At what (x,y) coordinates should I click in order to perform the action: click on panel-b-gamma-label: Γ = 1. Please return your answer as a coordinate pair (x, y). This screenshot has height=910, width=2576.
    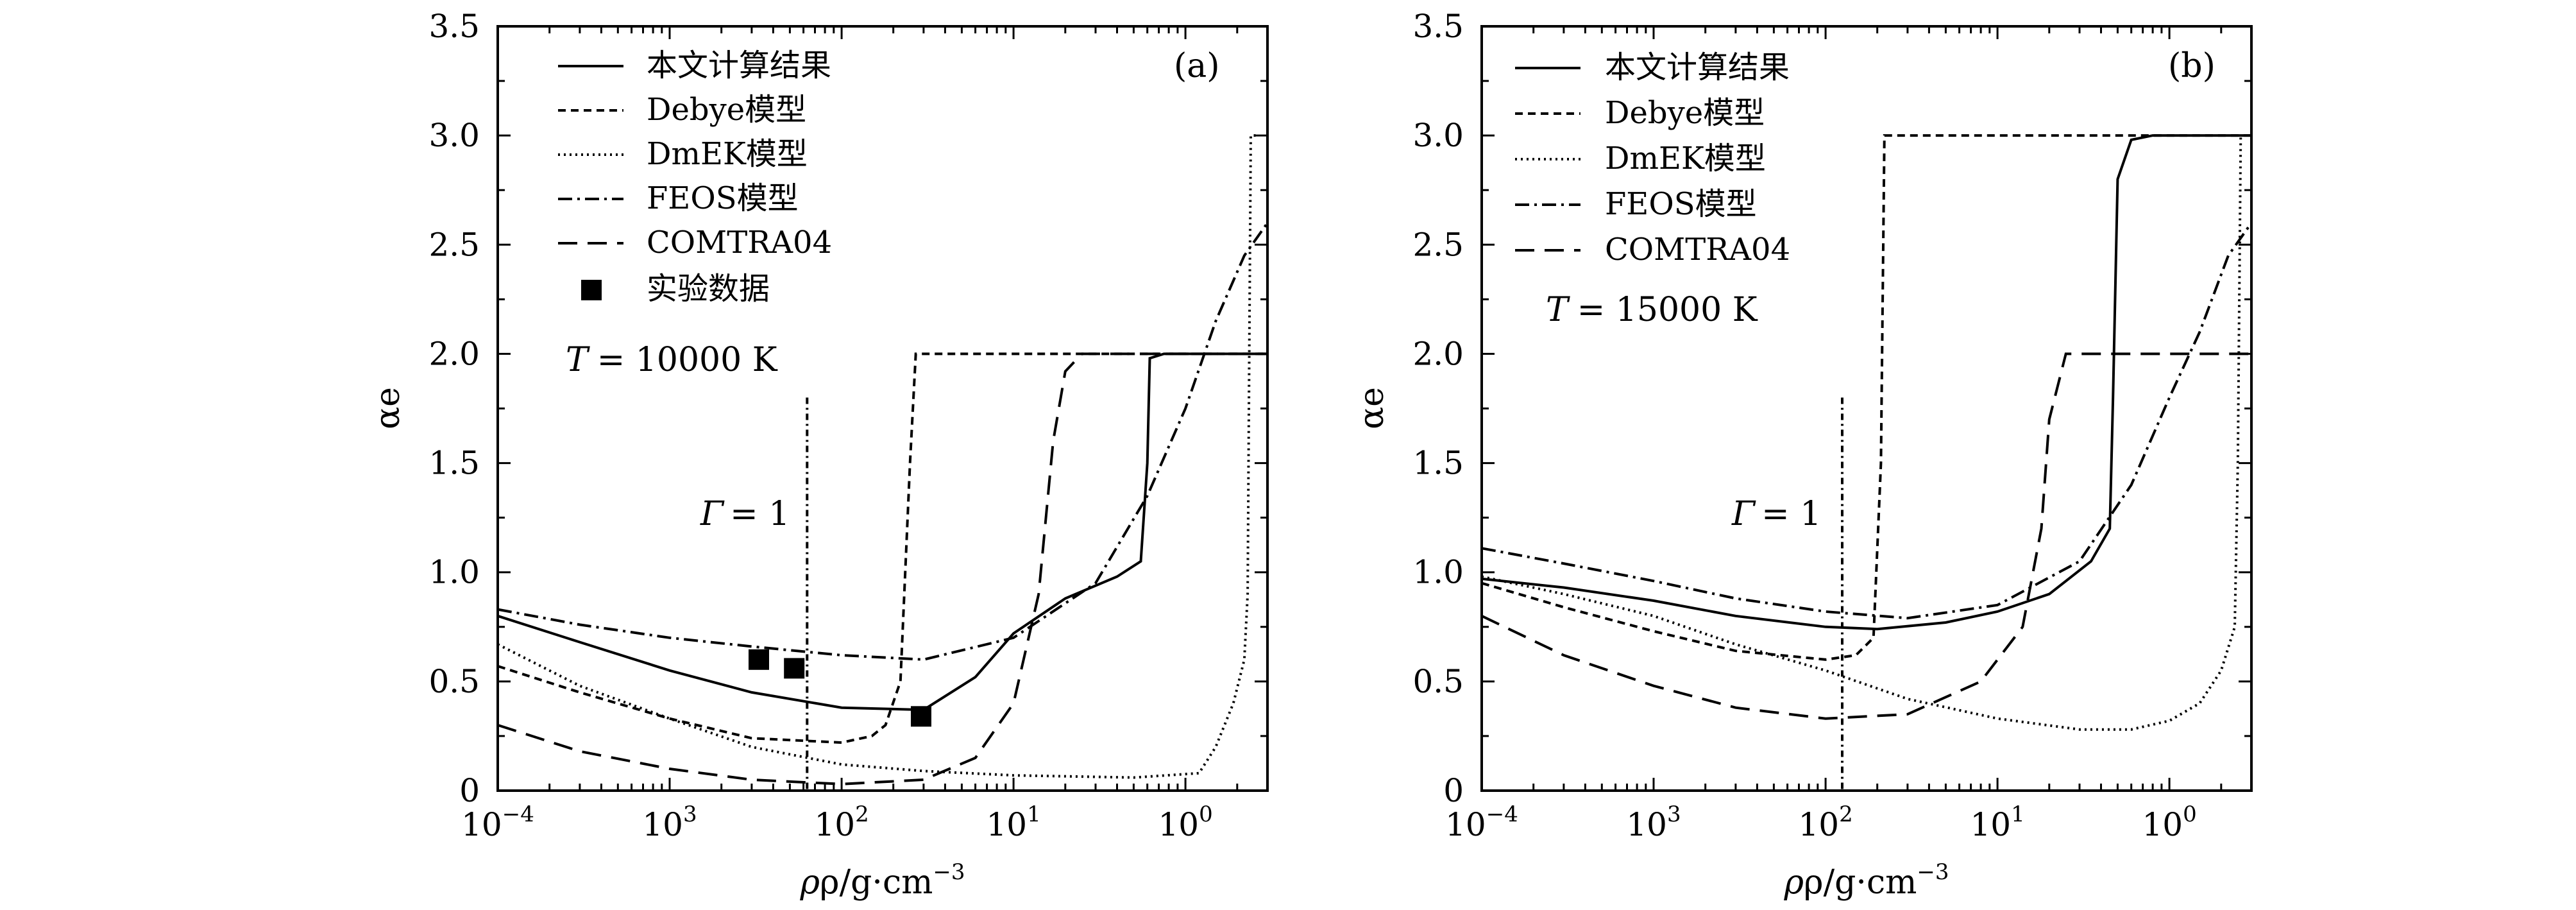
    Looking at the image, I should click on (1776, 514).